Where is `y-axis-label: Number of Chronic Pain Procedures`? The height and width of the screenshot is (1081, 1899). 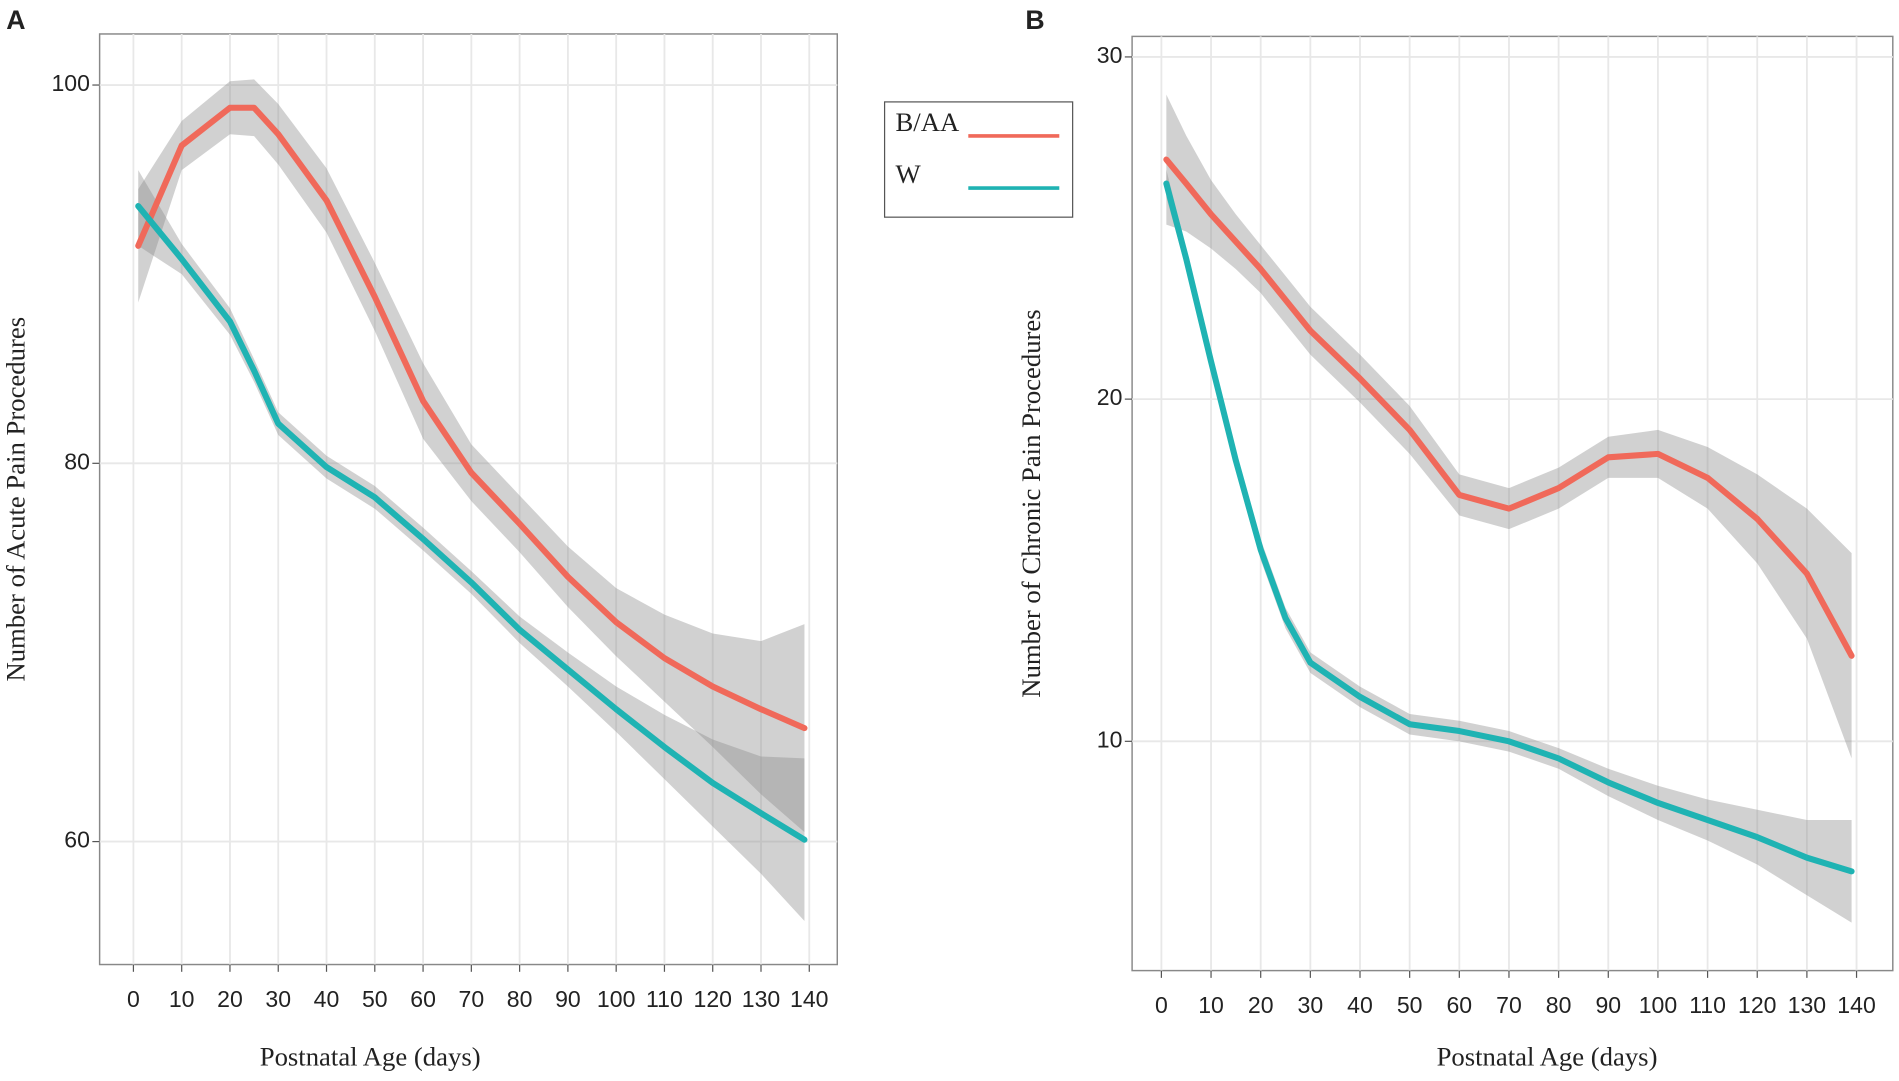
y-axis-label: Number of Chronic Pain Procedures is located at coordinates (1031, 503).